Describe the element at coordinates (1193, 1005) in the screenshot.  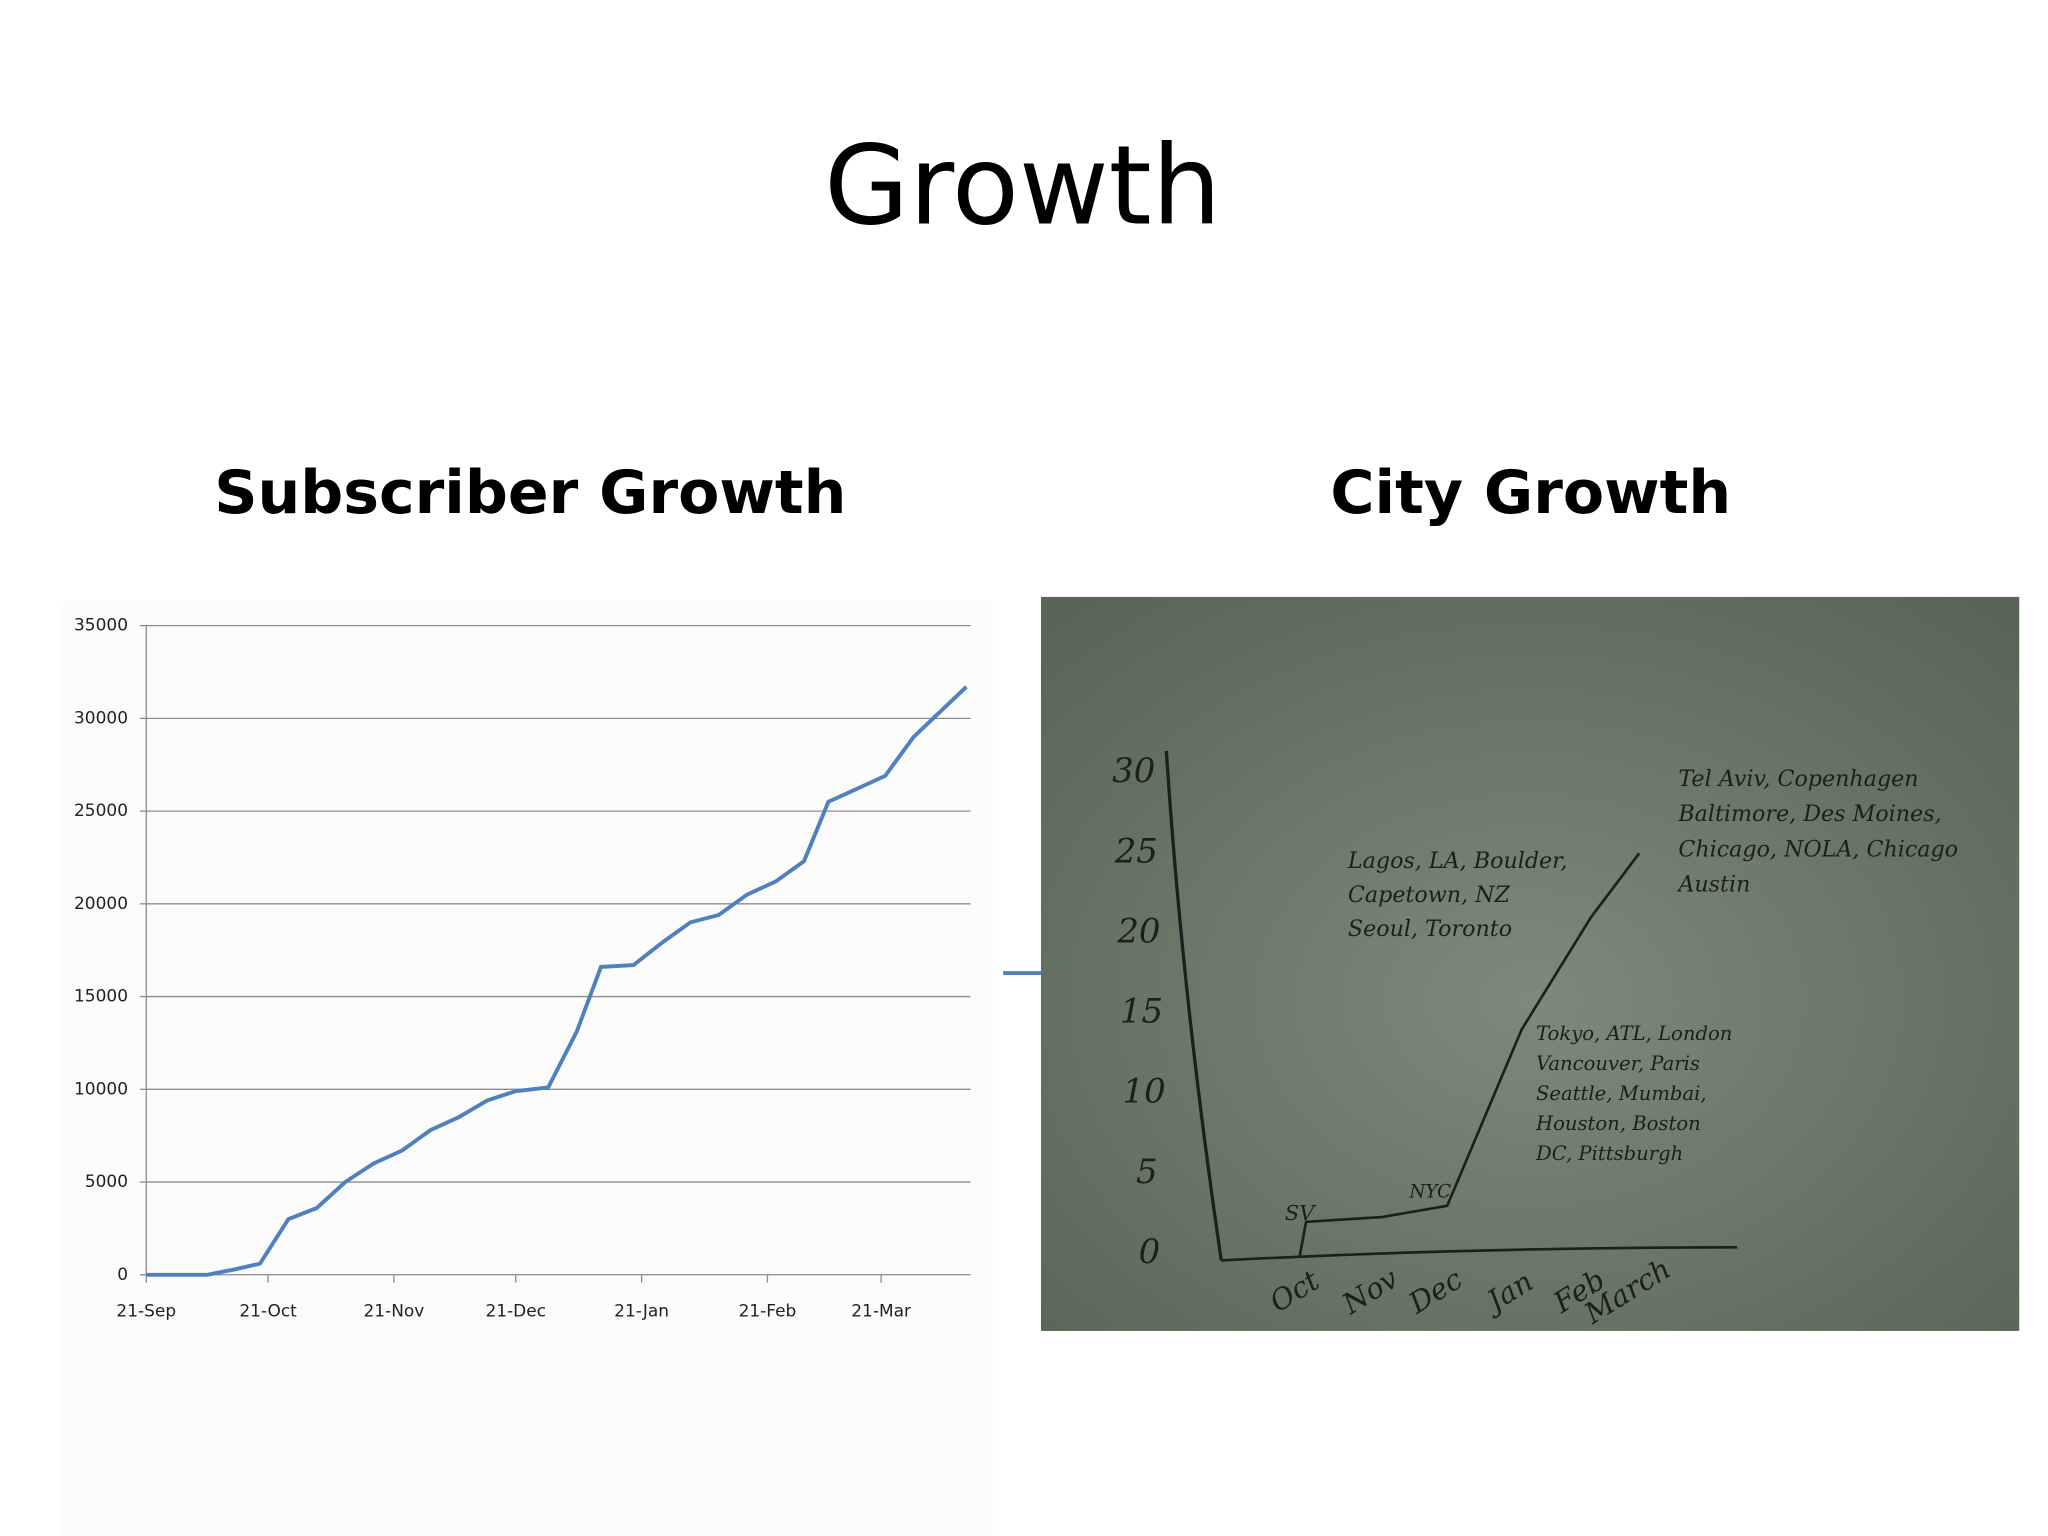
I see `y-axis` at that location.